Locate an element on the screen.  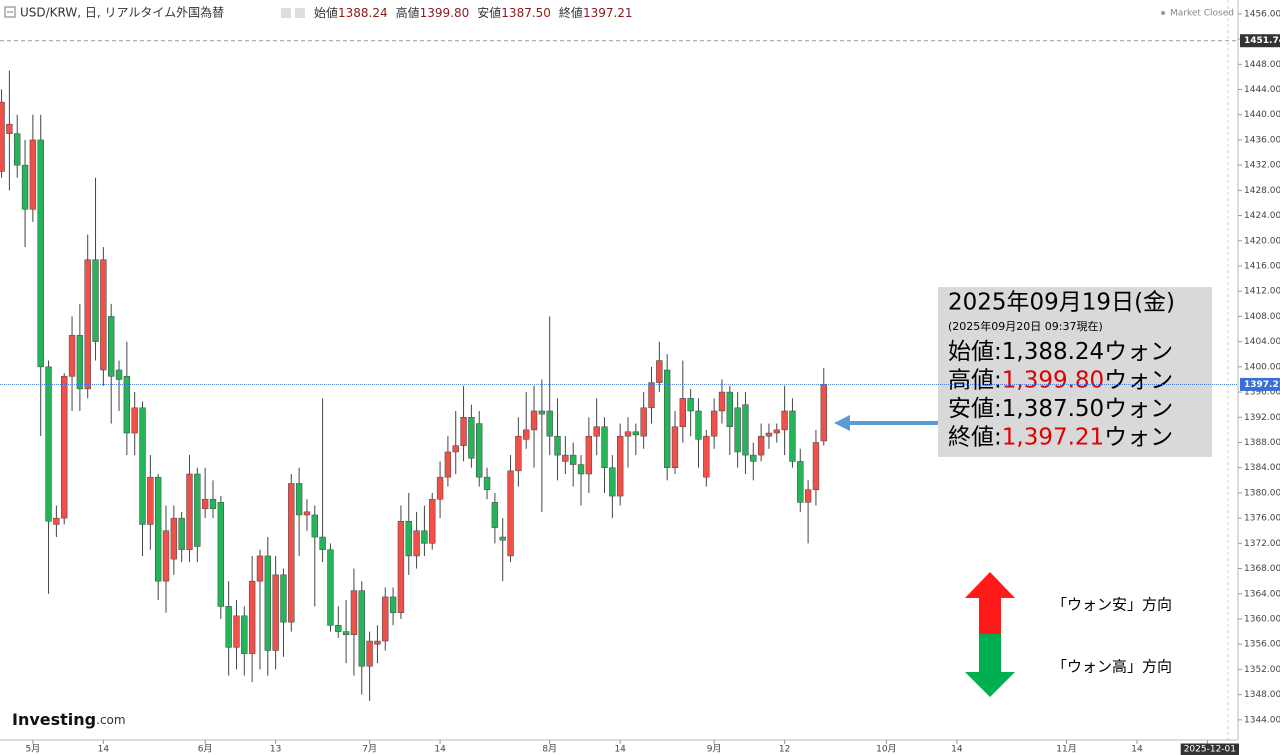
y-tick-label: 1420.00 is located at coordinates (1262, 241).